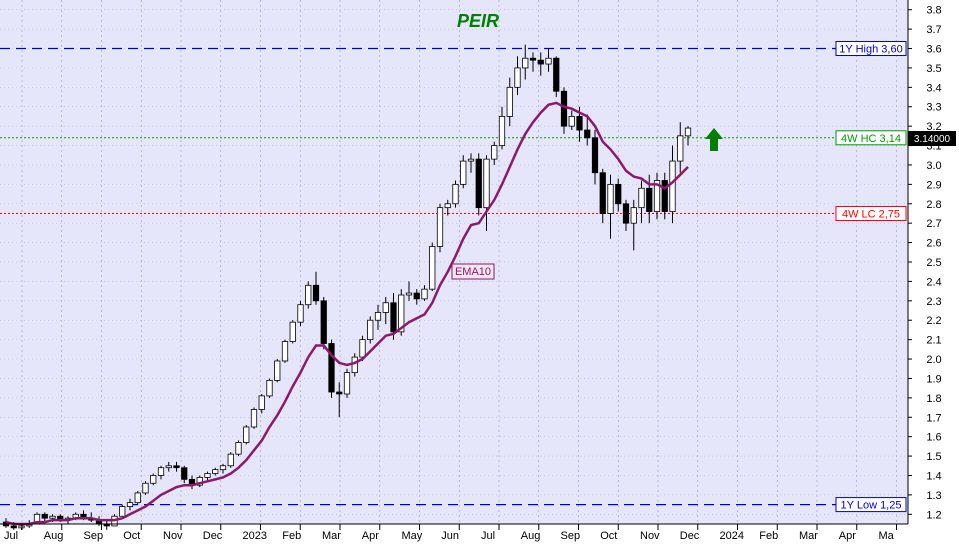 The height and width of the screenshot is (544, 959). I want to click on x-tick-label: 2024, so click(732, 536).